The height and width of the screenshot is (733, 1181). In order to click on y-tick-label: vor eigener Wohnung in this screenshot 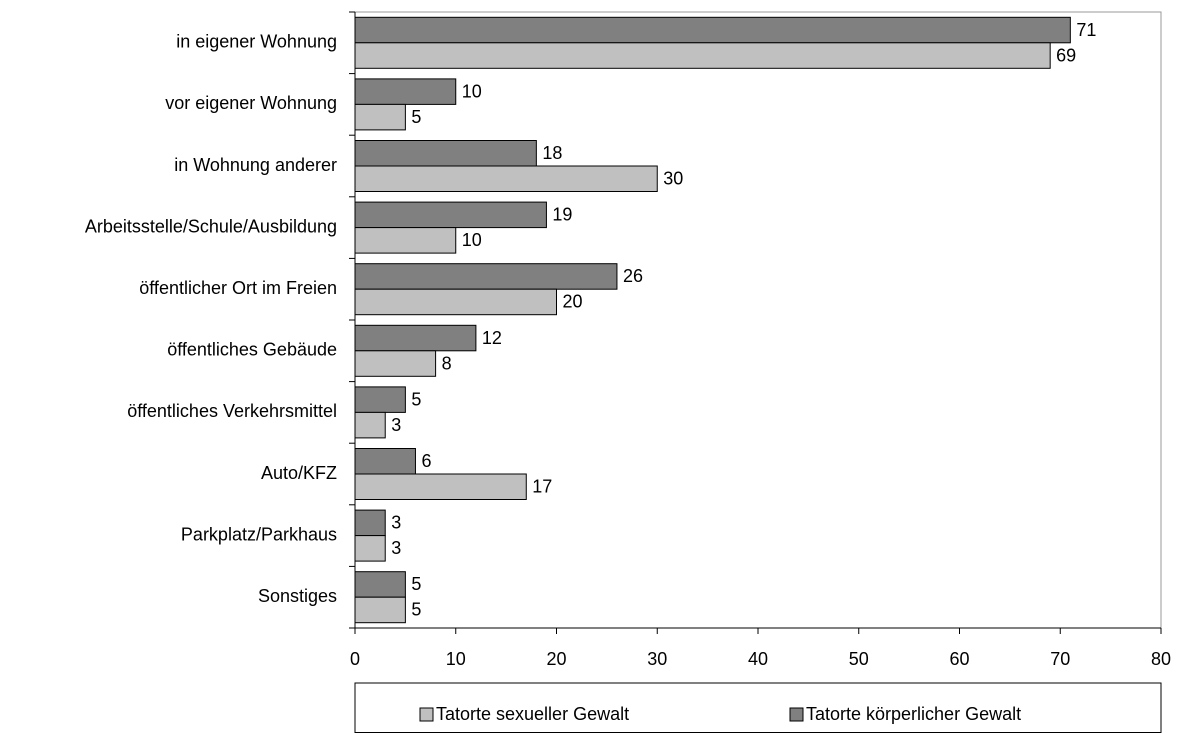, I will do `click(251, 103)`.